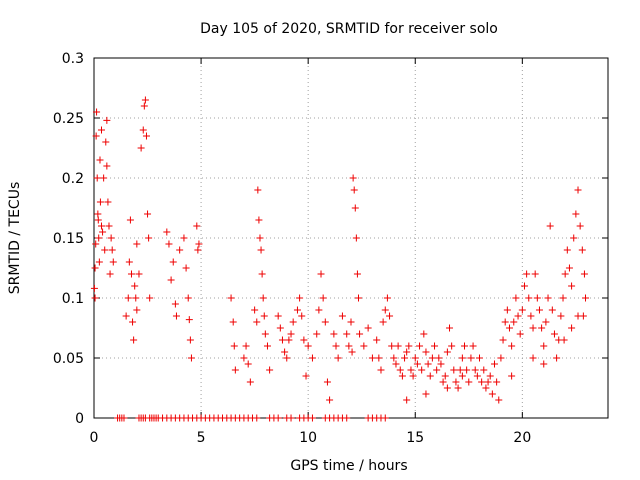 The image size is (640, 480). I want to click on y-tick-label: 0.15, so click(68, 239).